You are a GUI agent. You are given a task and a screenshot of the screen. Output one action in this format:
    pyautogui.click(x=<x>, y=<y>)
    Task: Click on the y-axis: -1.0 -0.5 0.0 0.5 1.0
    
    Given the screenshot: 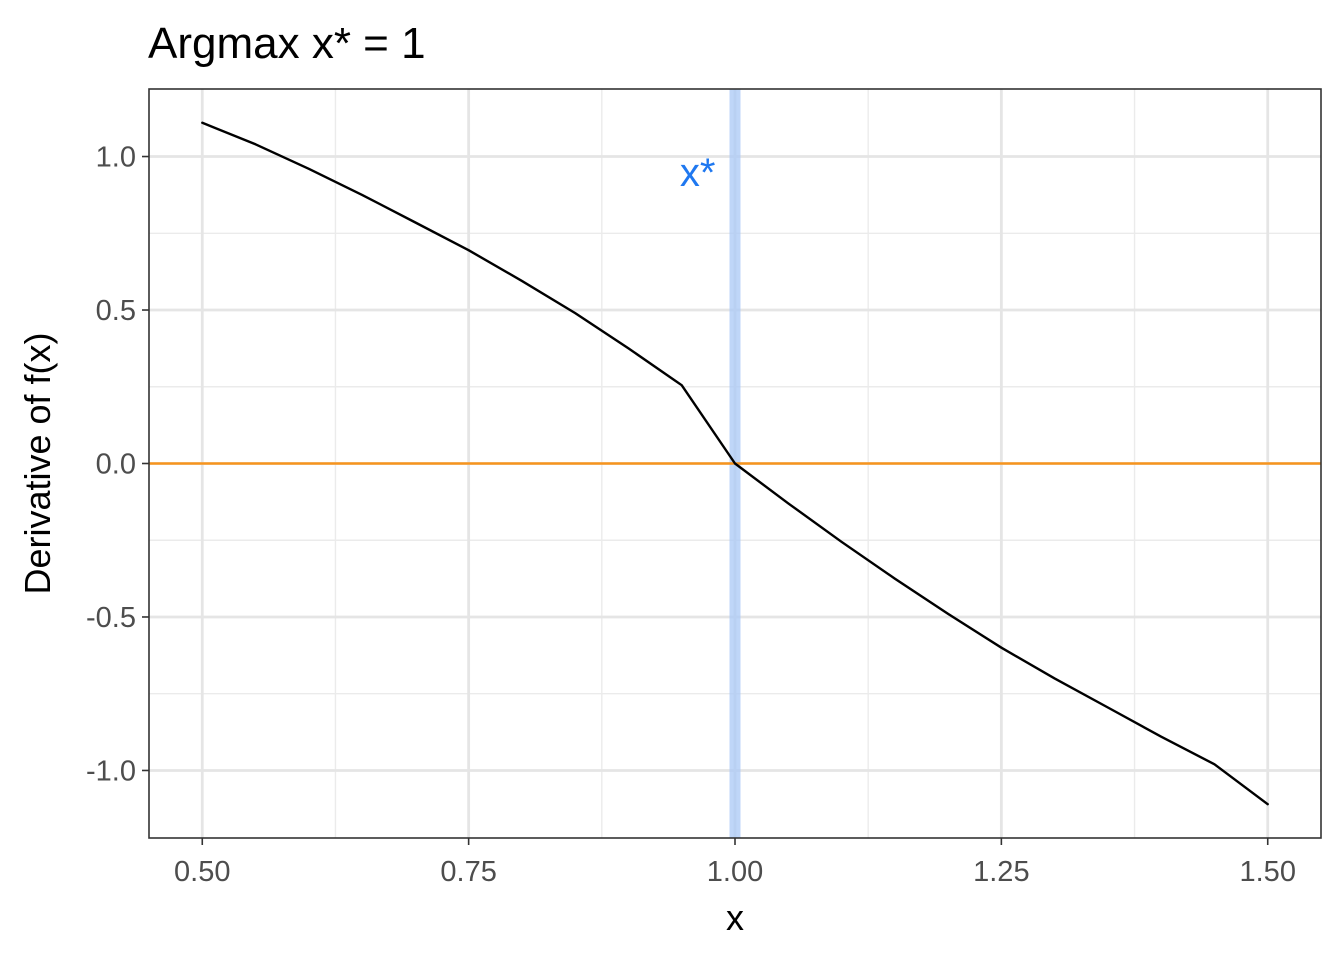 What is the action you would take?
    pyautogui.click(x=117, y=464)
    